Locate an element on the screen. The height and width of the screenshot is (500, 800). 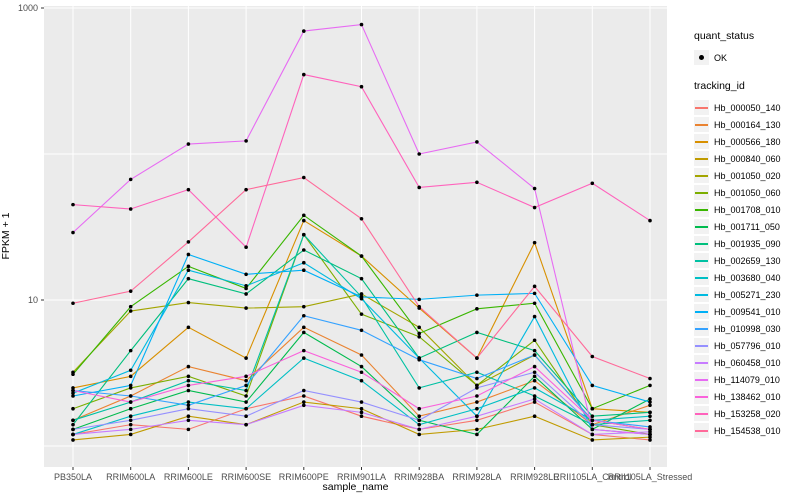
legend-entry-label: Hb_114079_010 is located at coordinates (747, 379).